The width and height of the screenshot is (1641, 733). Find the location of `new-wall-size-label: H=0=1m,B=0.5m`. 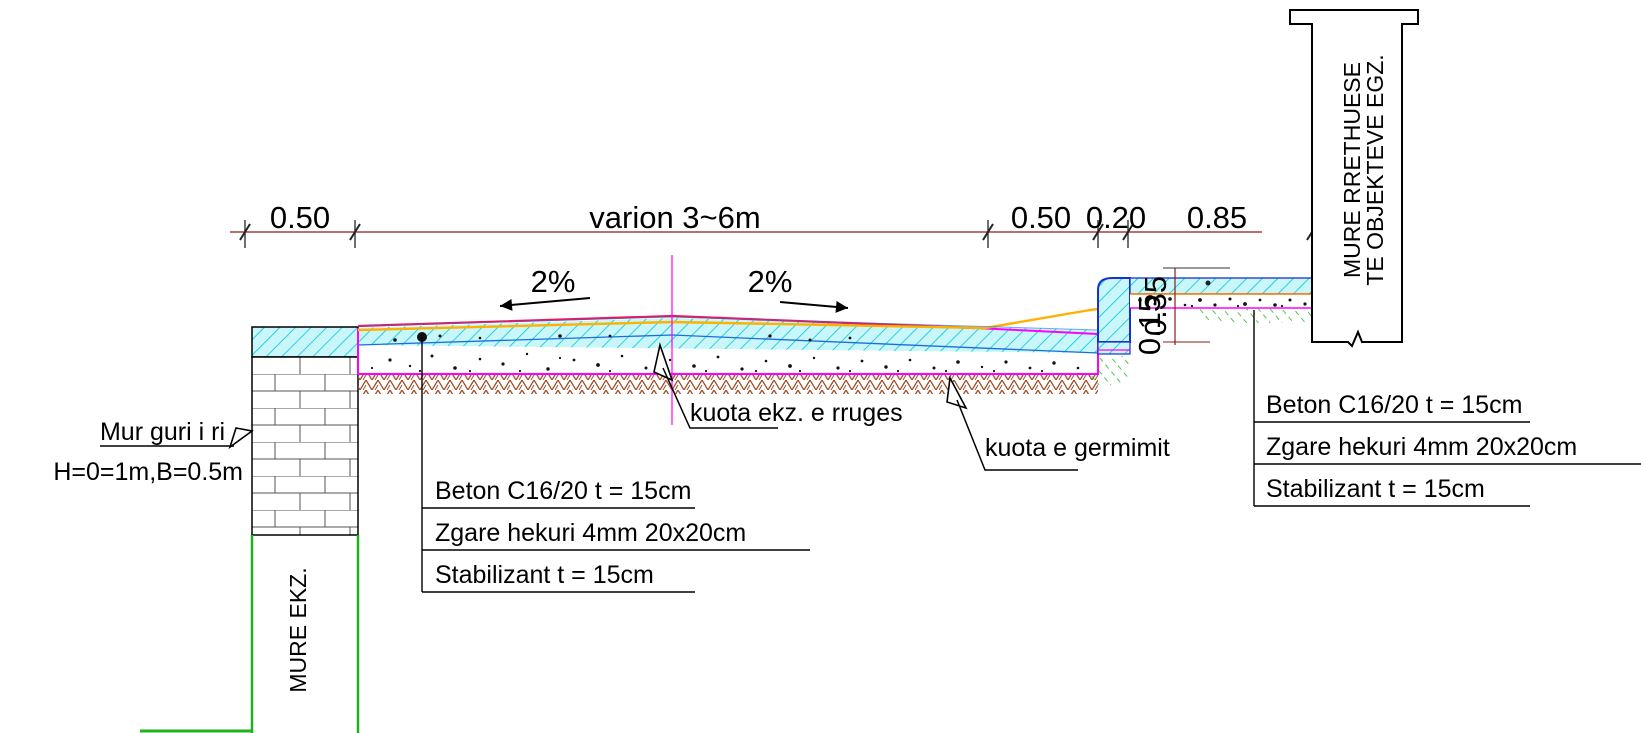

new-wall-size-label: H=0=1m,B=0.5m is located at coordinates (148, 472).